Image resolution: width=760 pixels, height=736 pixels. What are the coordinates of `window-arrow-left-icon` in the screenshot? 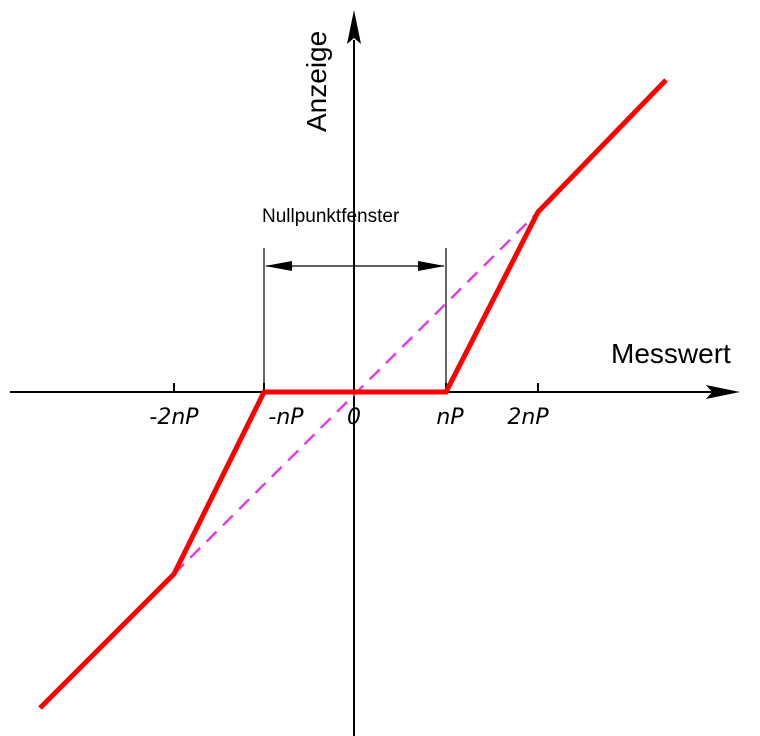 It's located at (278, 266).